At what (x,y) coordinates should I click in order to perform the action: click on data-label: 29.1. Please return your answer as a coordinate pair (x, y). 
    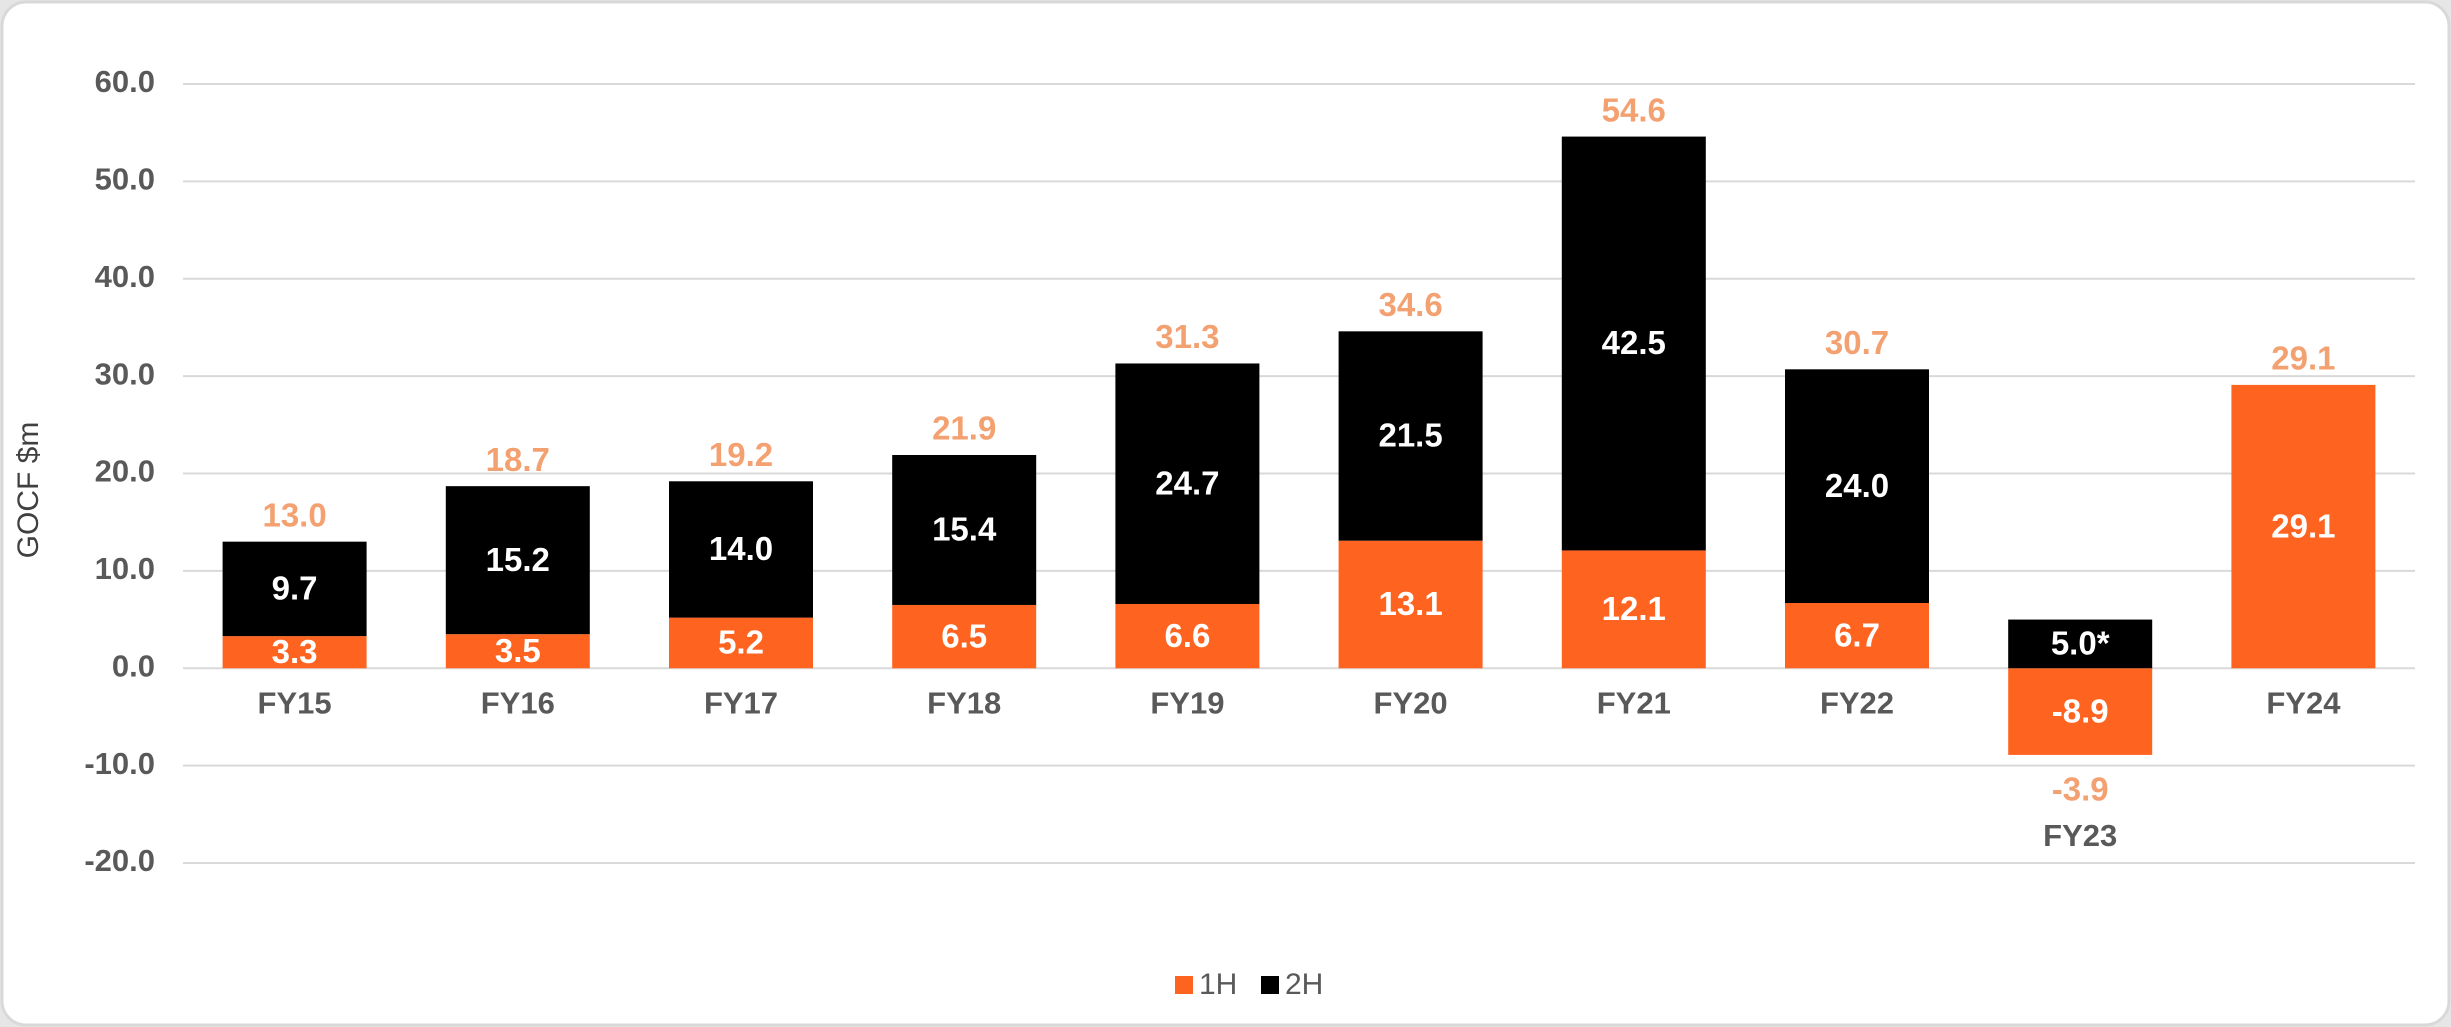
    Looking at the image, I should click on (2303, 525).